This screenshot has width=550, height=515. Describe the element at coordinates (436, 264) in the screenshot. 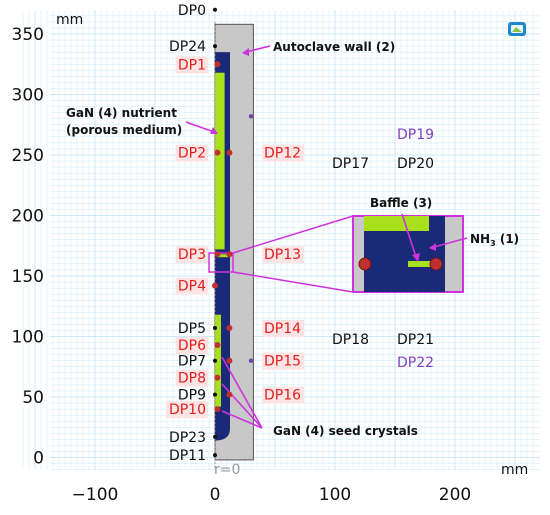

I see `zoom-dp13-marker` at that location.